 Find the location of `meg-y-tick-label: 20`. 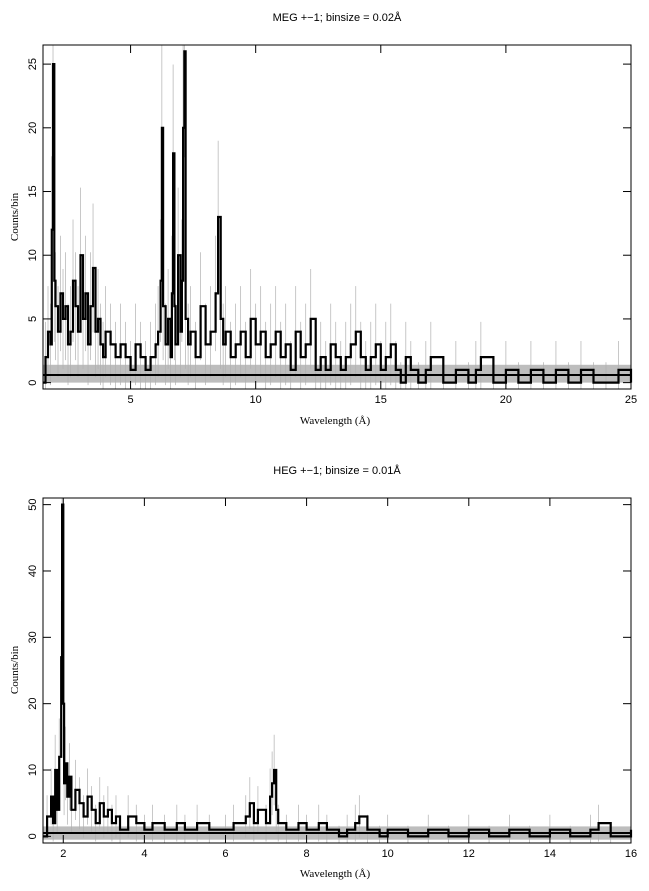

meg-y-tick-label: 20 is located at coordinates (33, 128).